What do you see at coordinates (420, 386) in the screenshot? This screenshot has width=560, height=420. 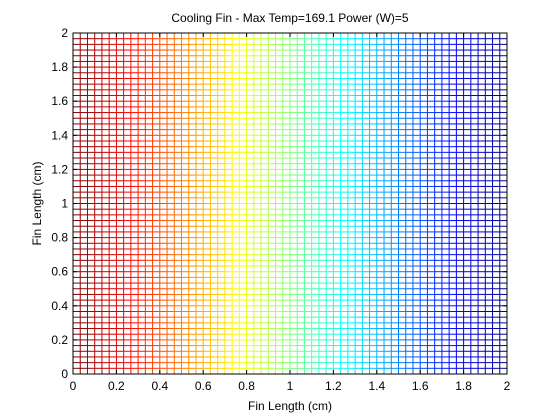 I see `x-tick-label: 1.6` at bounding box center [420, 386].